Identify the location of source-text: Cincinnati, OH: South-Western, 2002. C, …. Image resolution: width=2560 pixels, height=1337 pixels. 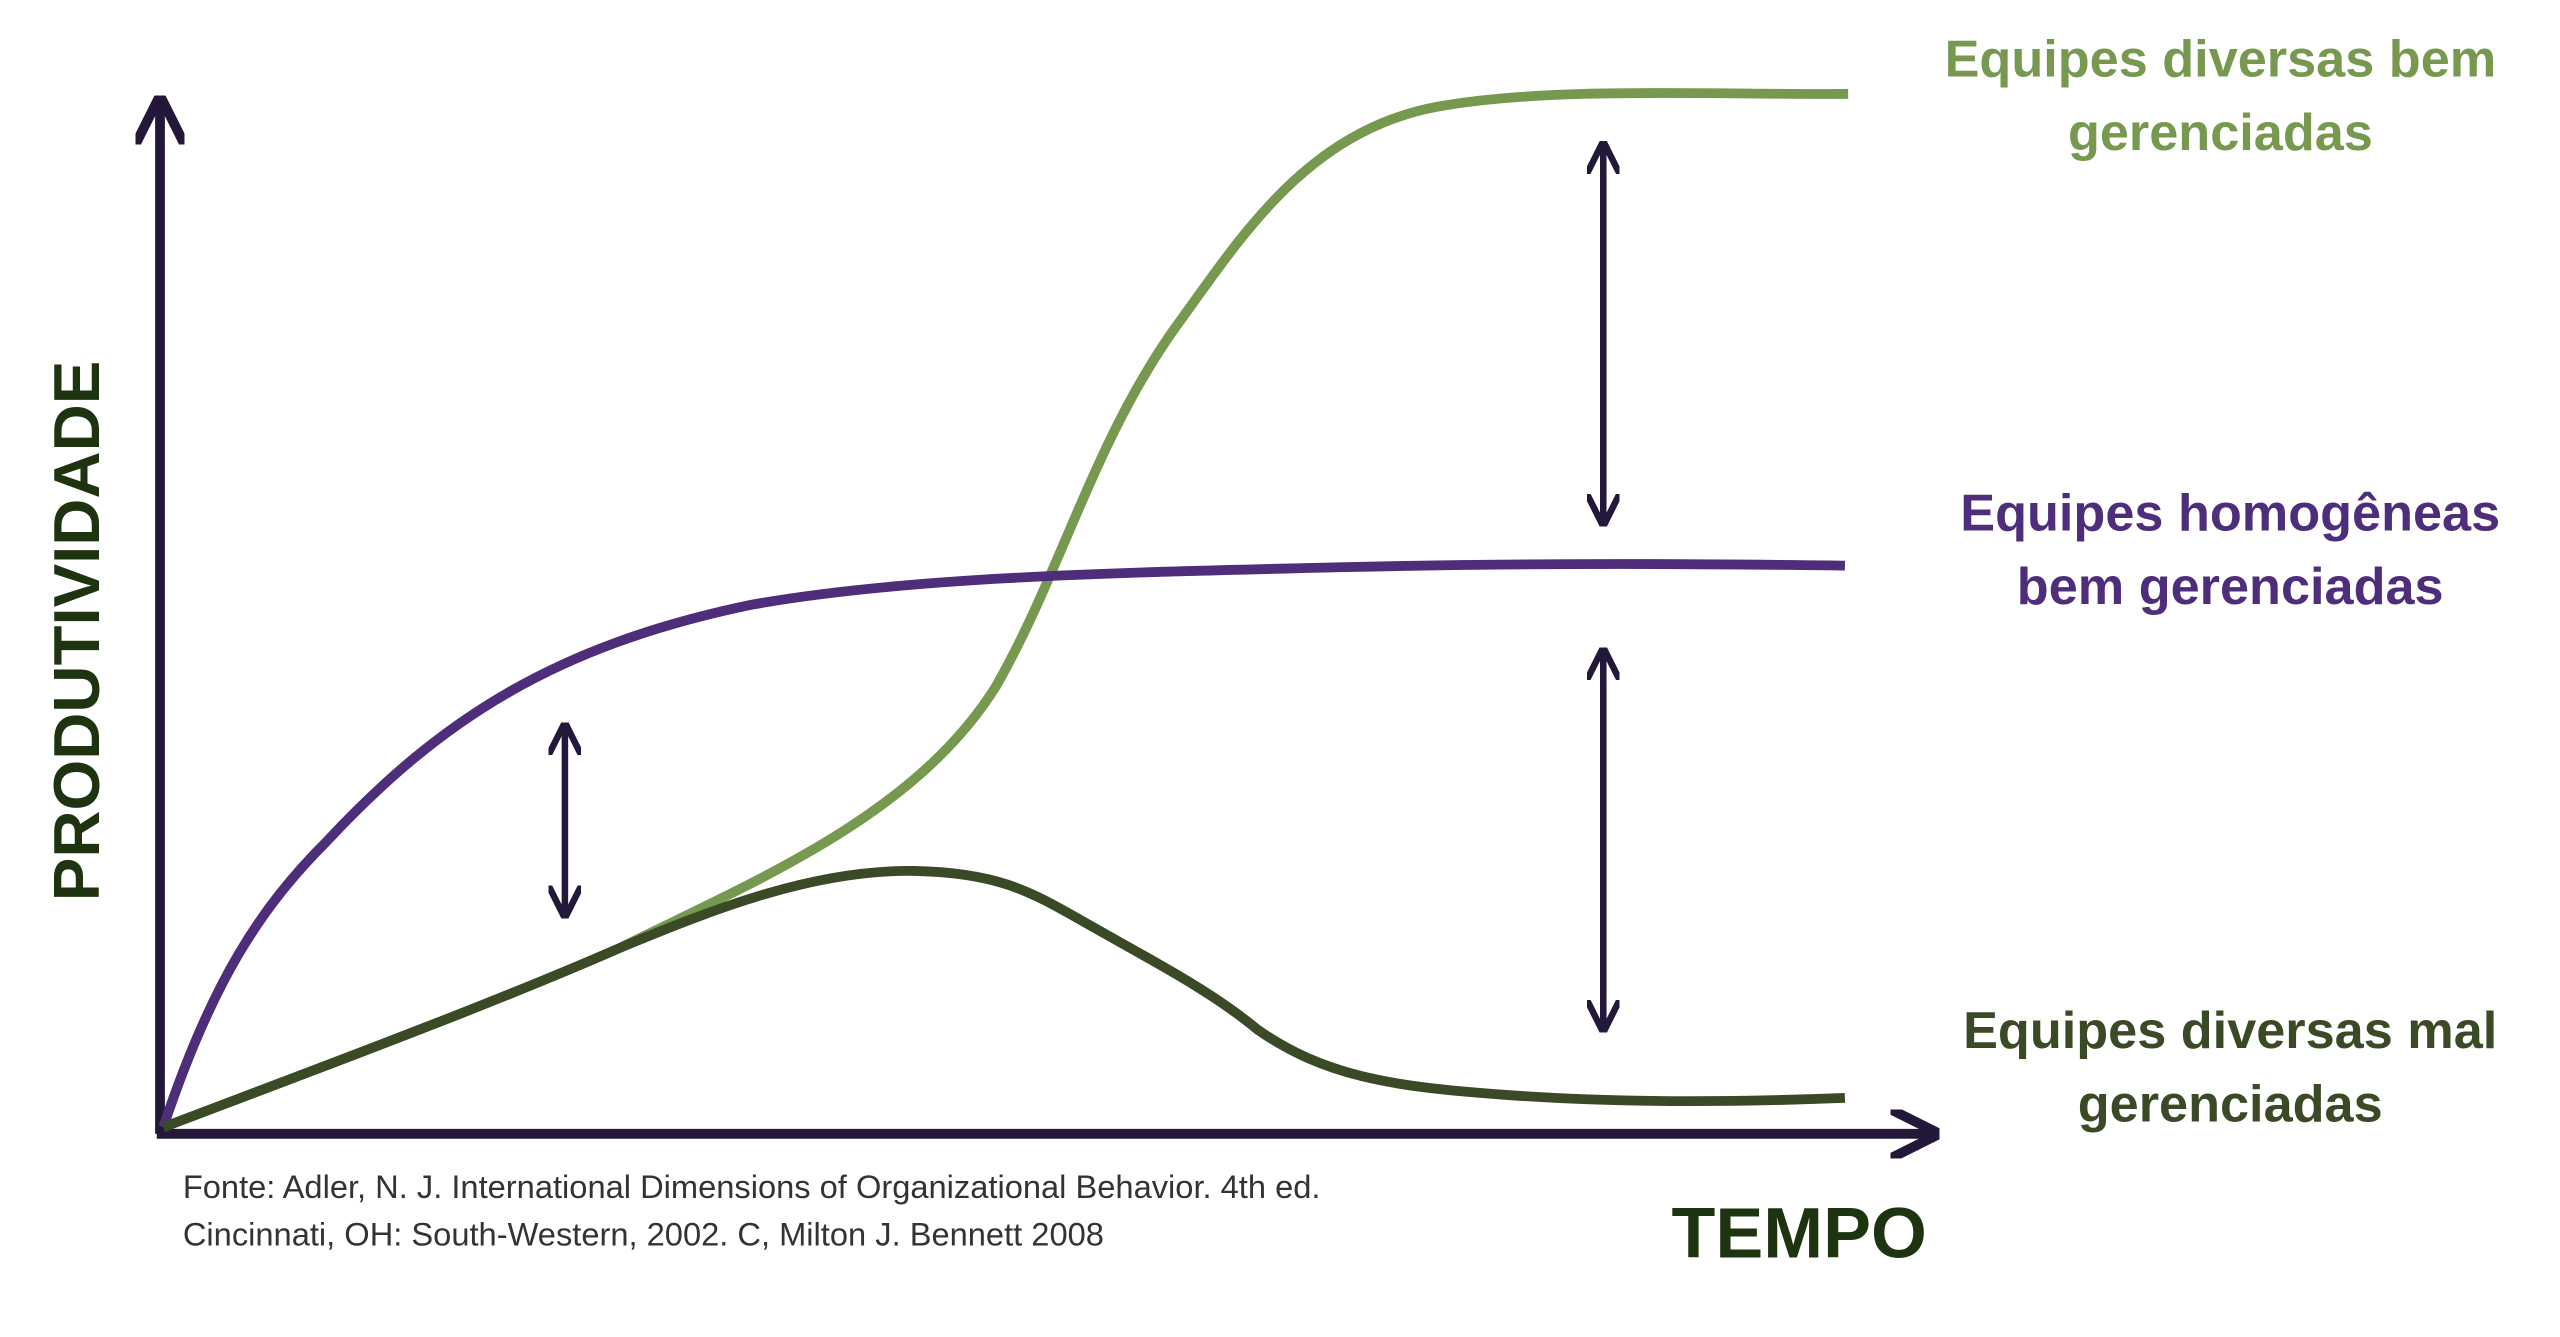
(643, 1233).